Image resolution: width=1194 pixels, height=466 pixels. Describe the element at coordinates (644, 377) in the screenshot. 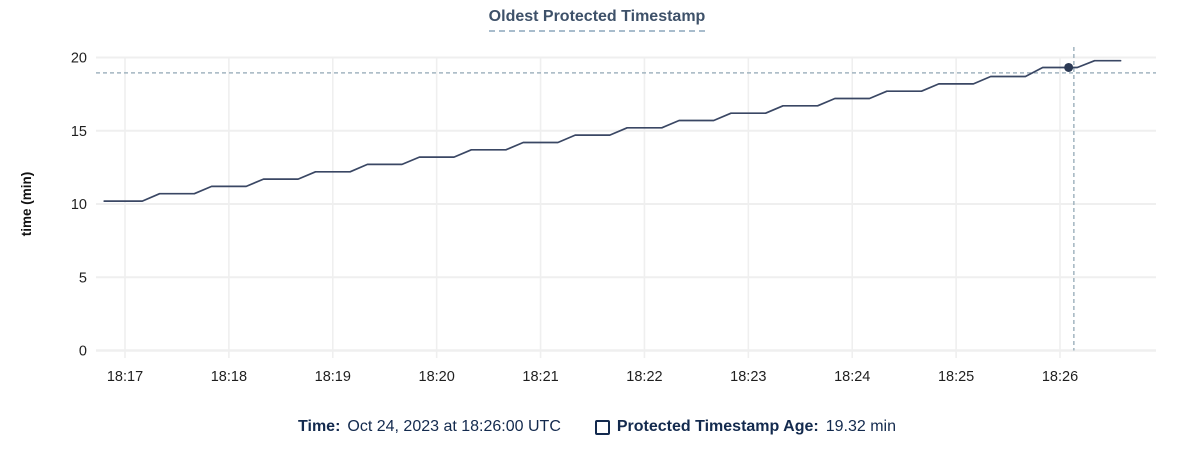

I see `x-tick-label: 18:22` at that location.